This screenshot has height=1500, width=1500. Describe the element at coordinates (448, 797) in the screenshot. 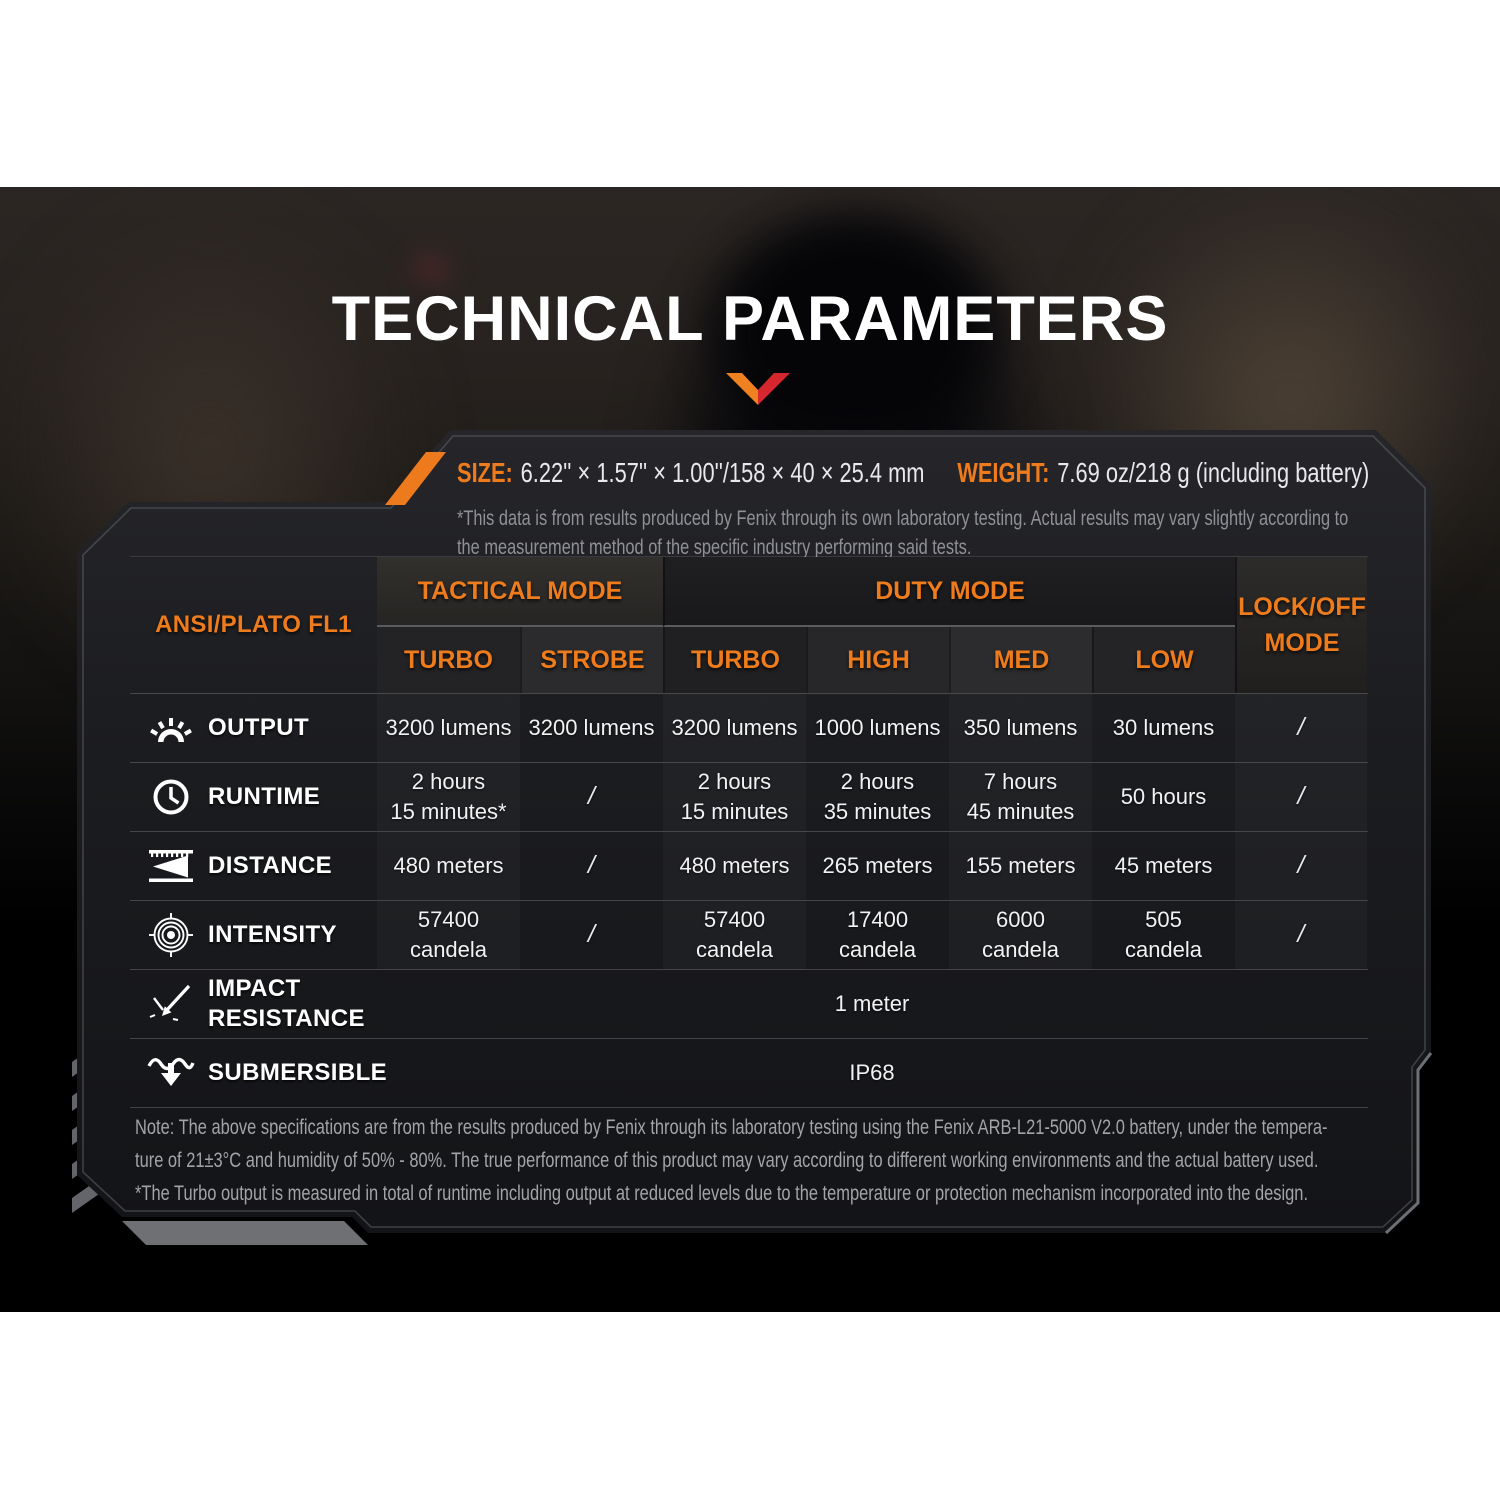

I see `cell-runtime-tactical-turbo: 2 hours 15 minutes*` at that location.